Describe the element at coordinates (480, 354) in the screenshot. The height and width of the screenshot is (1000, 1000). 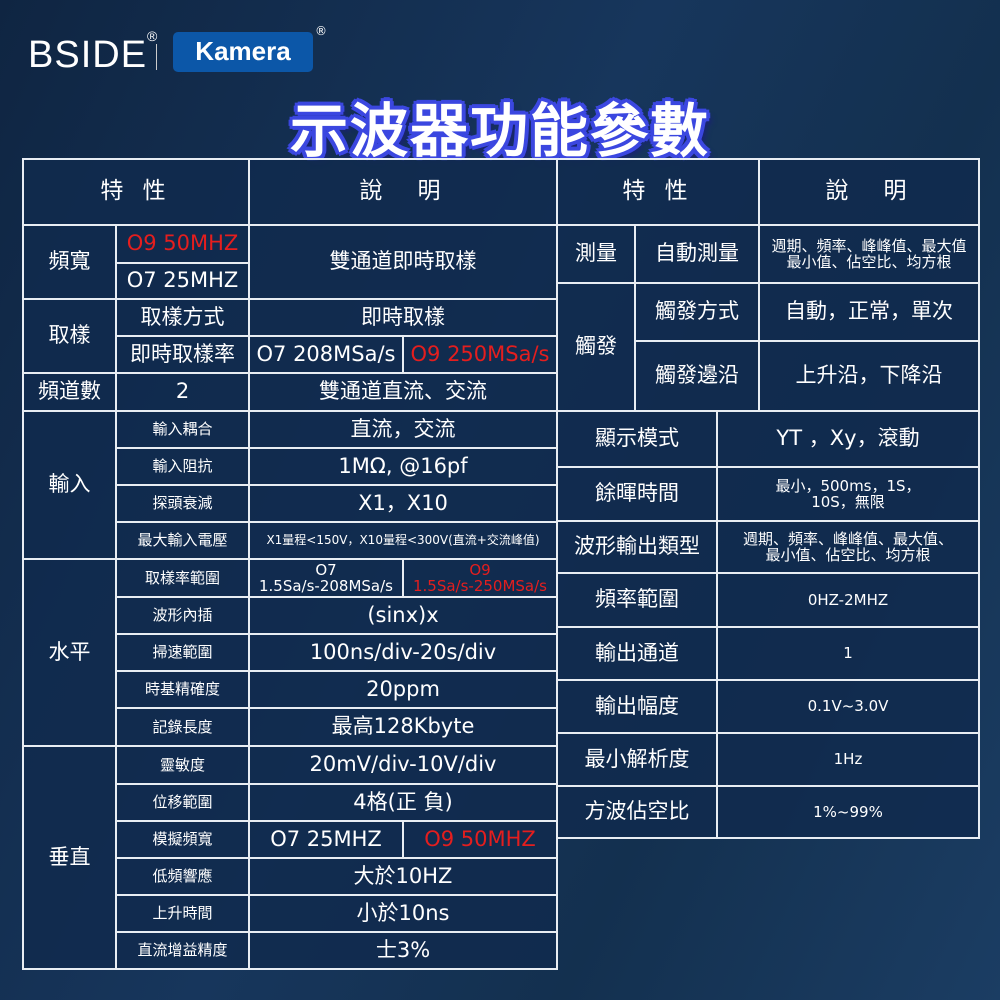
I see `left-table-cell: O9 250MSa/s` at that location.